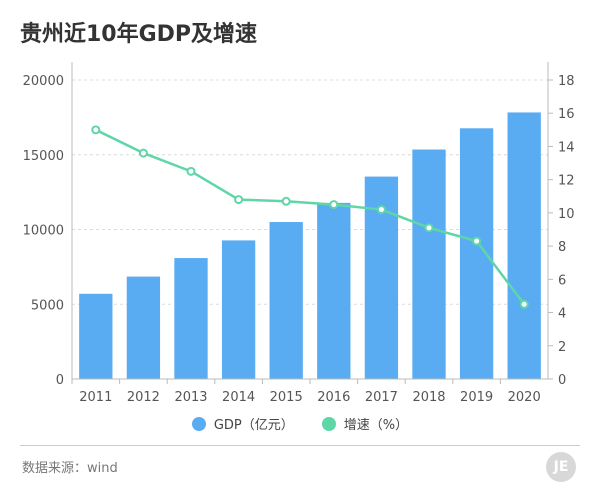 The height and width of the screenshot is (498, 600). What do you see at coordinates (333, 397) in the screenshot?
I see `x-tick-2016: 2016` at bounding box center [333, 397].